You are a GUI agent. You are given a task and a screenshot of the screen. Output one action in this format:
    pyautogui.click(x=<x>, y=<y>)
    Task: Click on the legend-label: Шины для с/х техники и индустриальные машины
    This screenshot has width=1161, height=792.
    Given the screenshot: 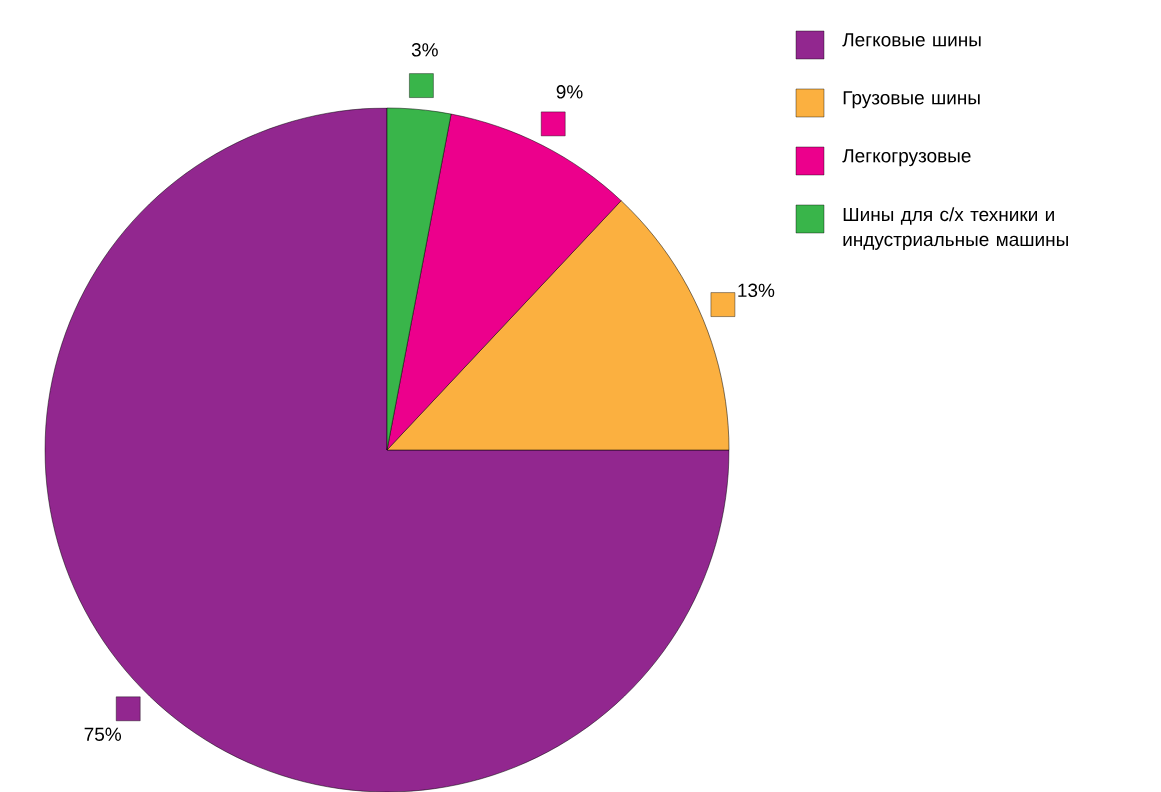 What is the action you would take?
    pyautogui.click(x=955, y=228)
    